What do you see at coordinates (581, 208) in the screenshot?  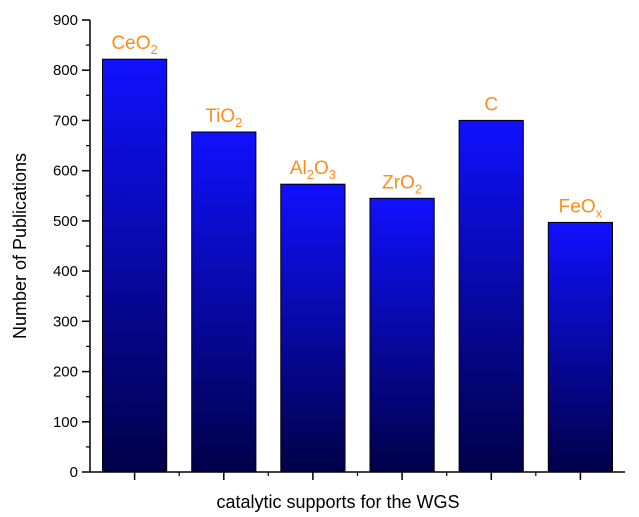 I see `bar-label-feox: FeOx` at bounding box center [581, 208].